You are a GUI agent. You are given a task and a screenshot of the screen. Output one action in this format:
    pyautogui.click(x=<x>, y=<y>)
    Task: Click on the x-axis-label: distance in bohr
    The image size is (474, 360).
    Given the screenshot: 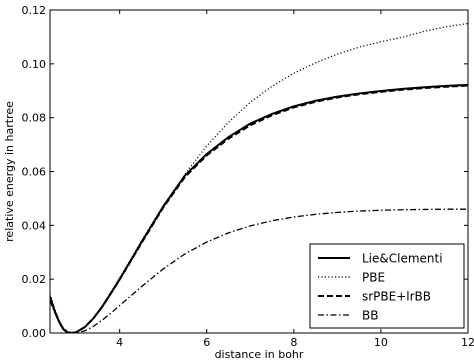 What is the action you would take?
    pyautogui.click(x=259, y=354)
    